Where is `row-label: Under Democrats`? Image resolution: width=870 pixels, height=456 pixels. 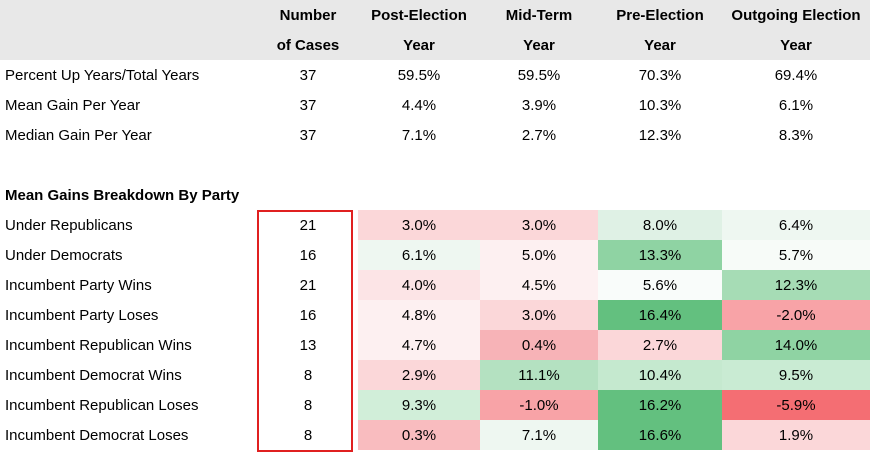 row-label: Under Democrats is located at coordinates (64, 255).